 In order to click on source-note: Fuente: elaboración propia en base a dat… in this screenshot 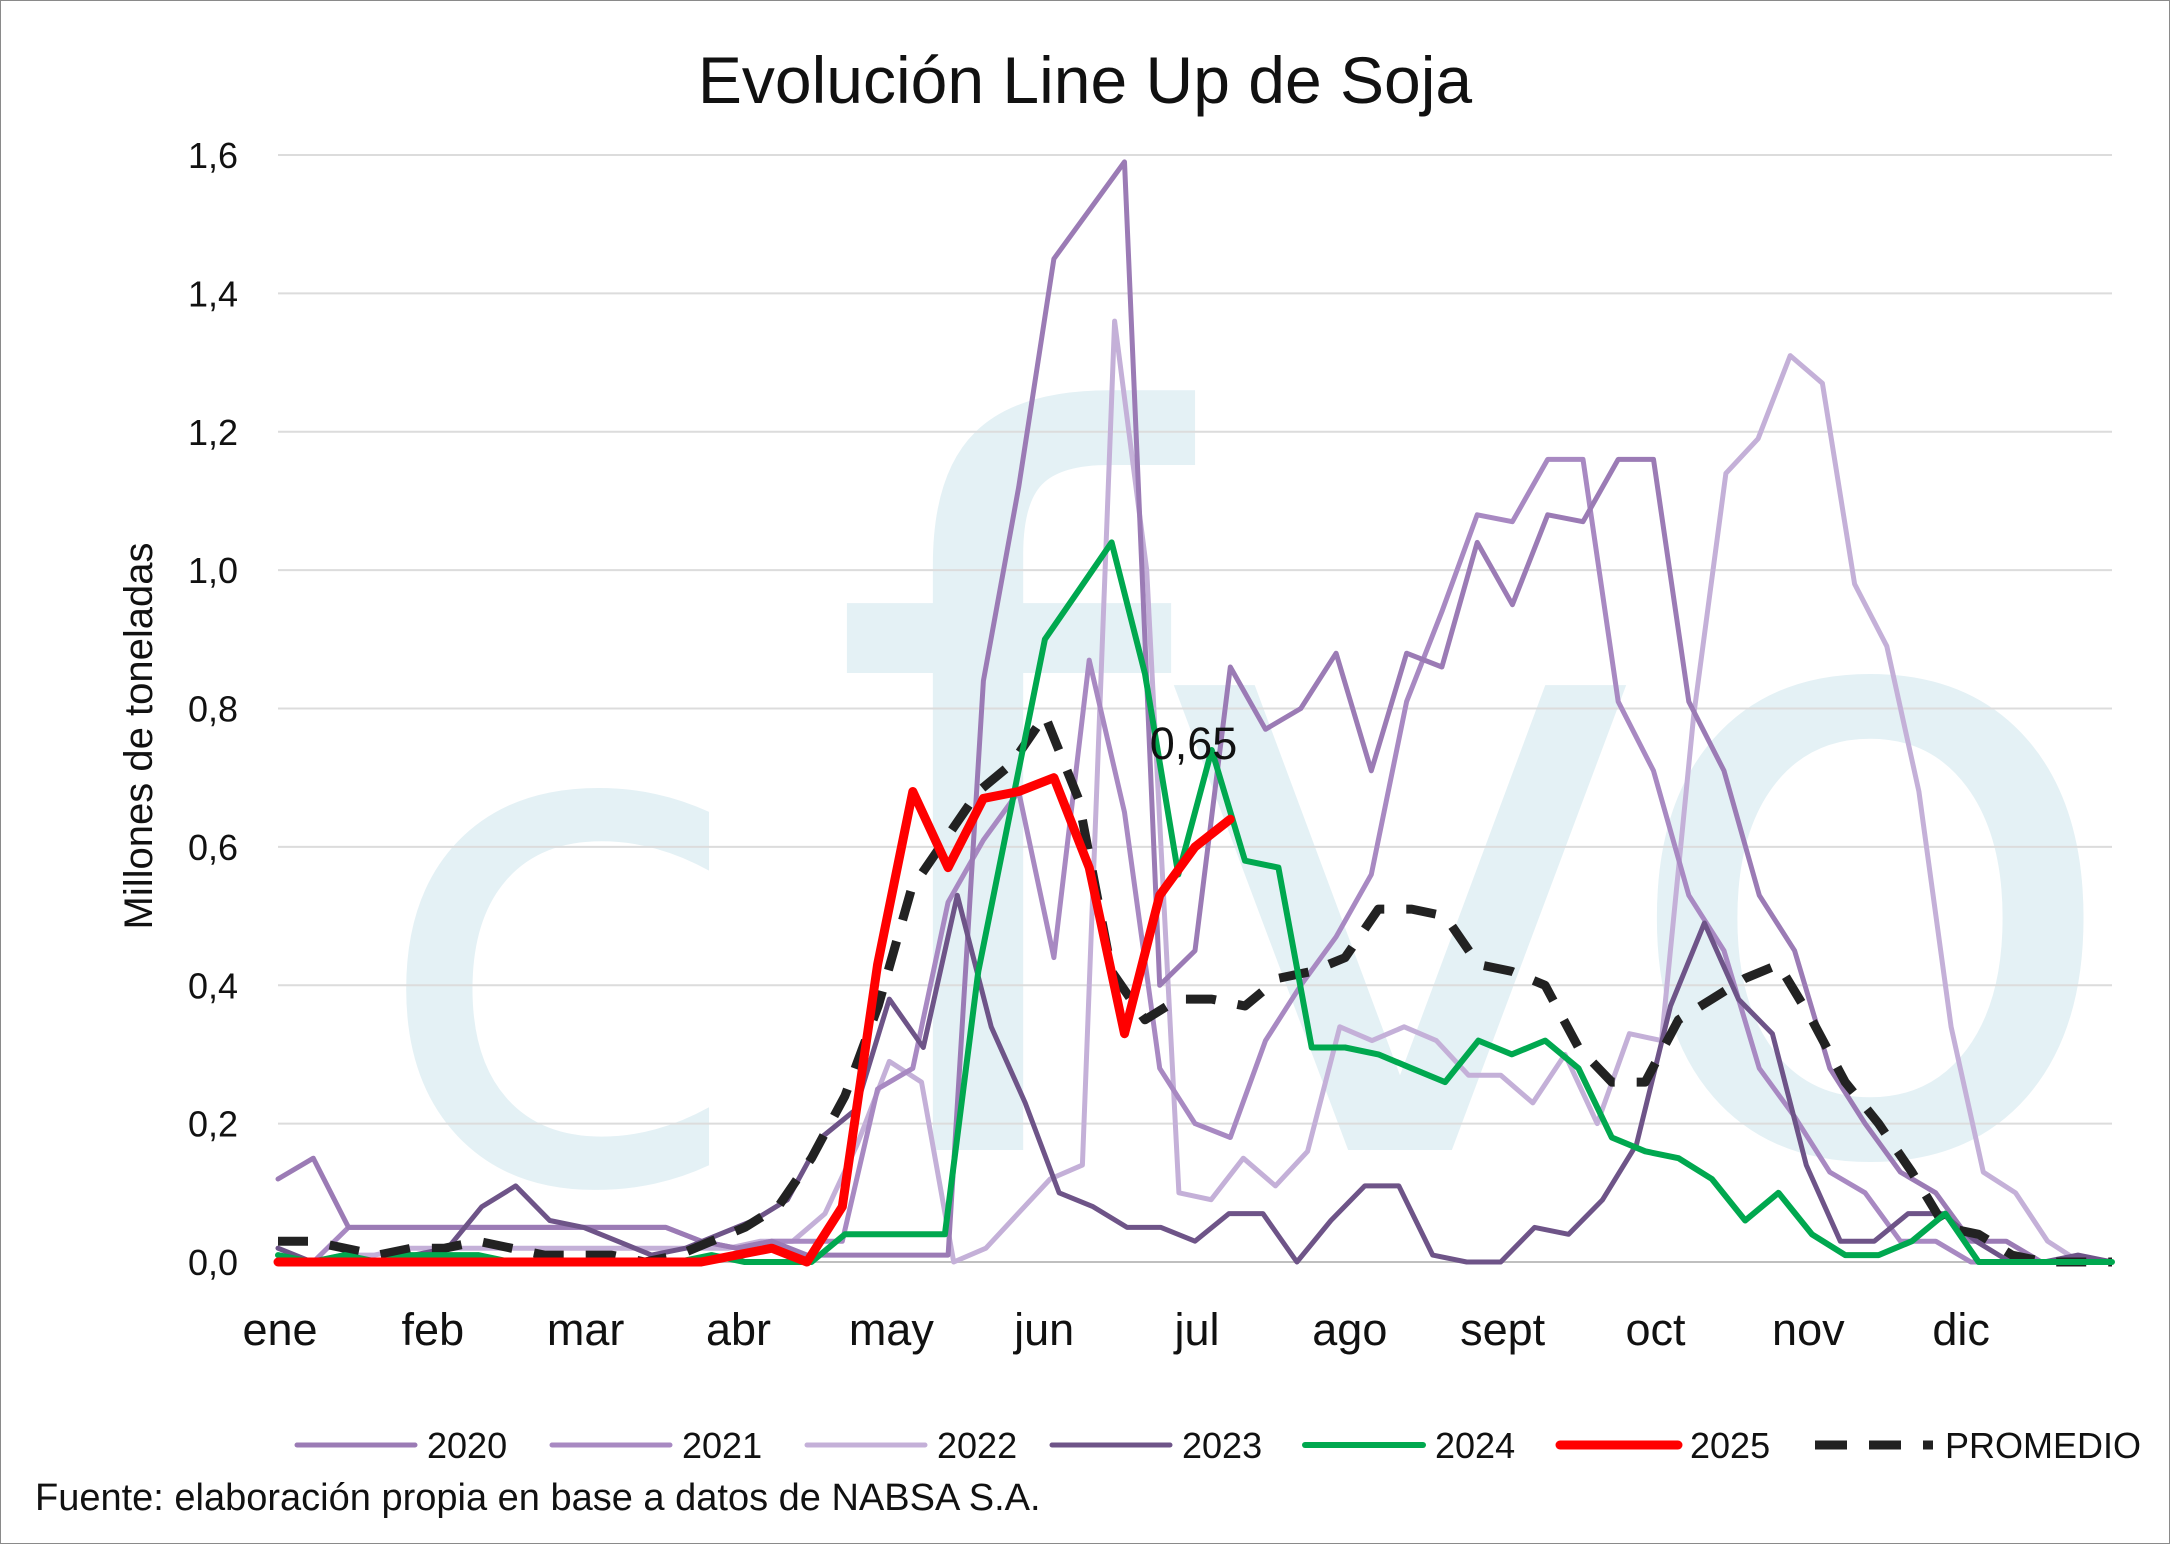, I will do `click(538, 1498)`.